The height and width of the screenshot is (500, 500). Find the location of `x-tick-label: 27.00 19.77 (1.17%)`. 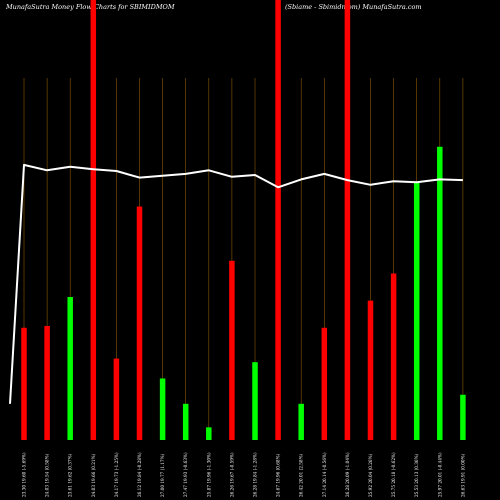

x-tick-label: 27.00 19.77 (1.17%) is located at coordinates (162, 475).